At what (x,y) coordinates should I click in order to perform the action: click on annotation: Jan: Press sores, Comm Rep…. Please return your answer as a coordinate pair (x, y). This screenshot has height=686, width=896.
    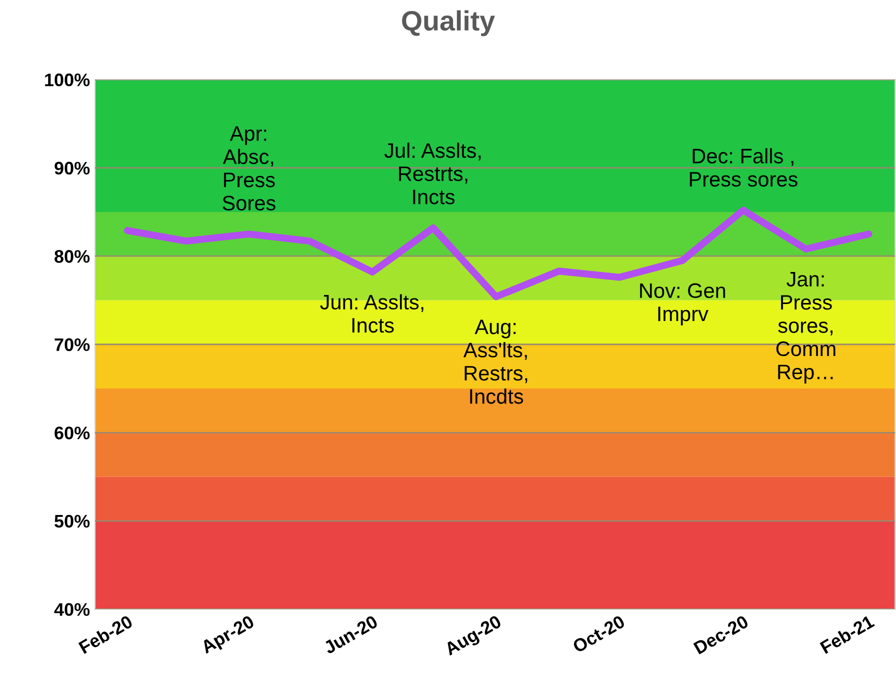
    Looking at the image, I should click on (806, 328).